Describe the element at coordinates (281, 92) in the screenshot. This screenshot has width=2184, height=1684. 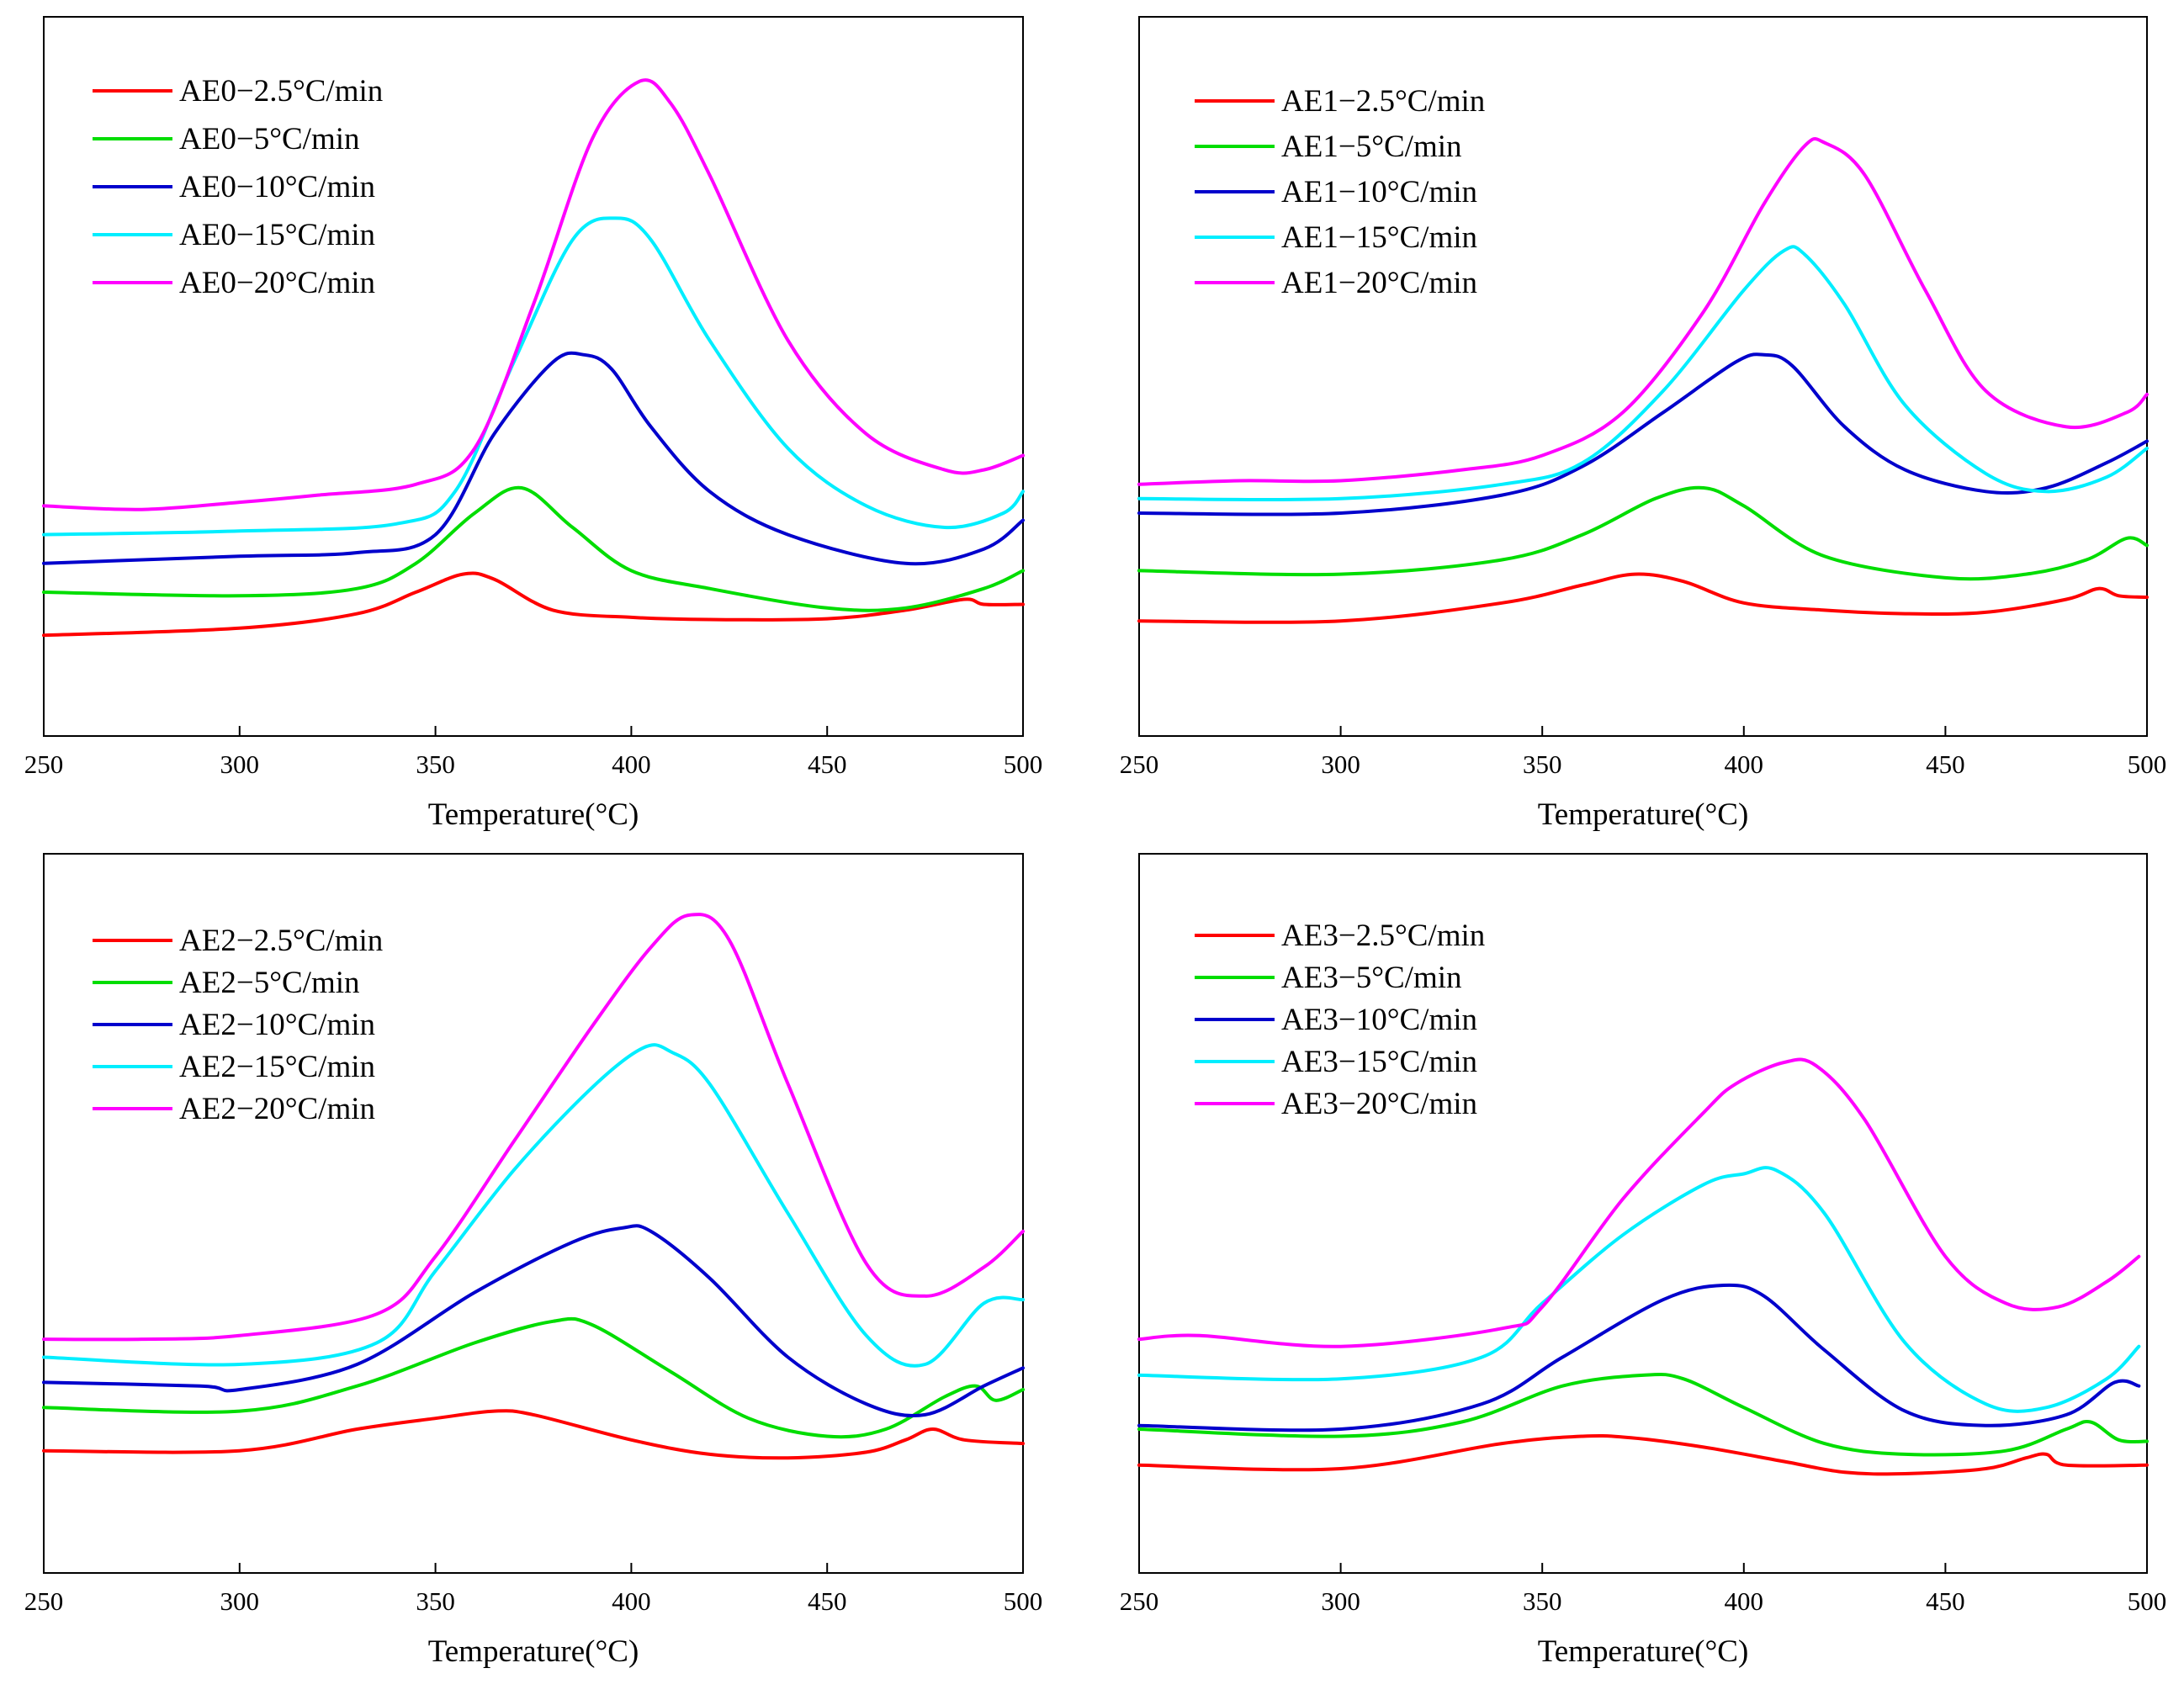
I see `legend-label: AE0−2.5°C/min` at that location.